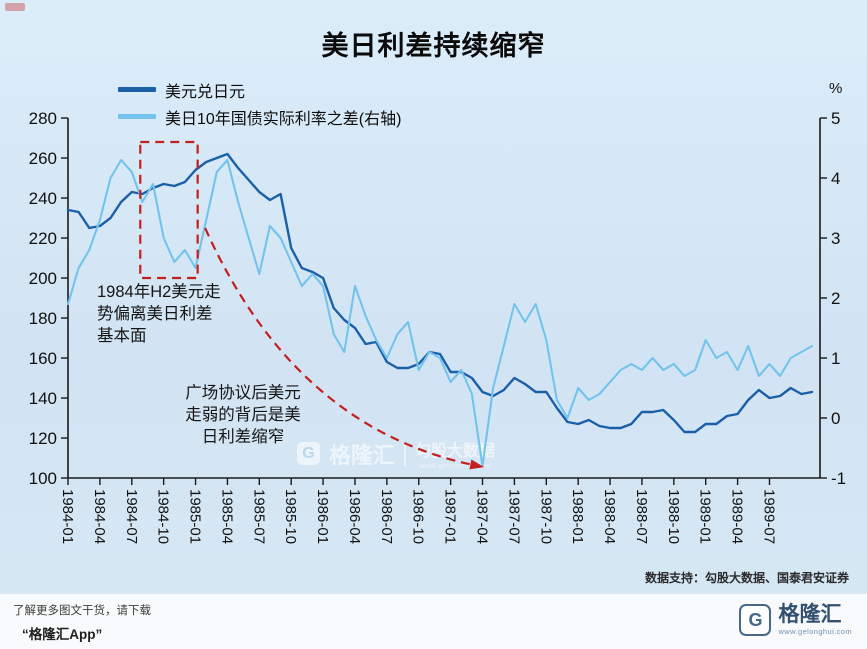  Describe the element at coordinates (705, 516) in the screenshot. I see `x-tick-label: 1989-01` at that location.